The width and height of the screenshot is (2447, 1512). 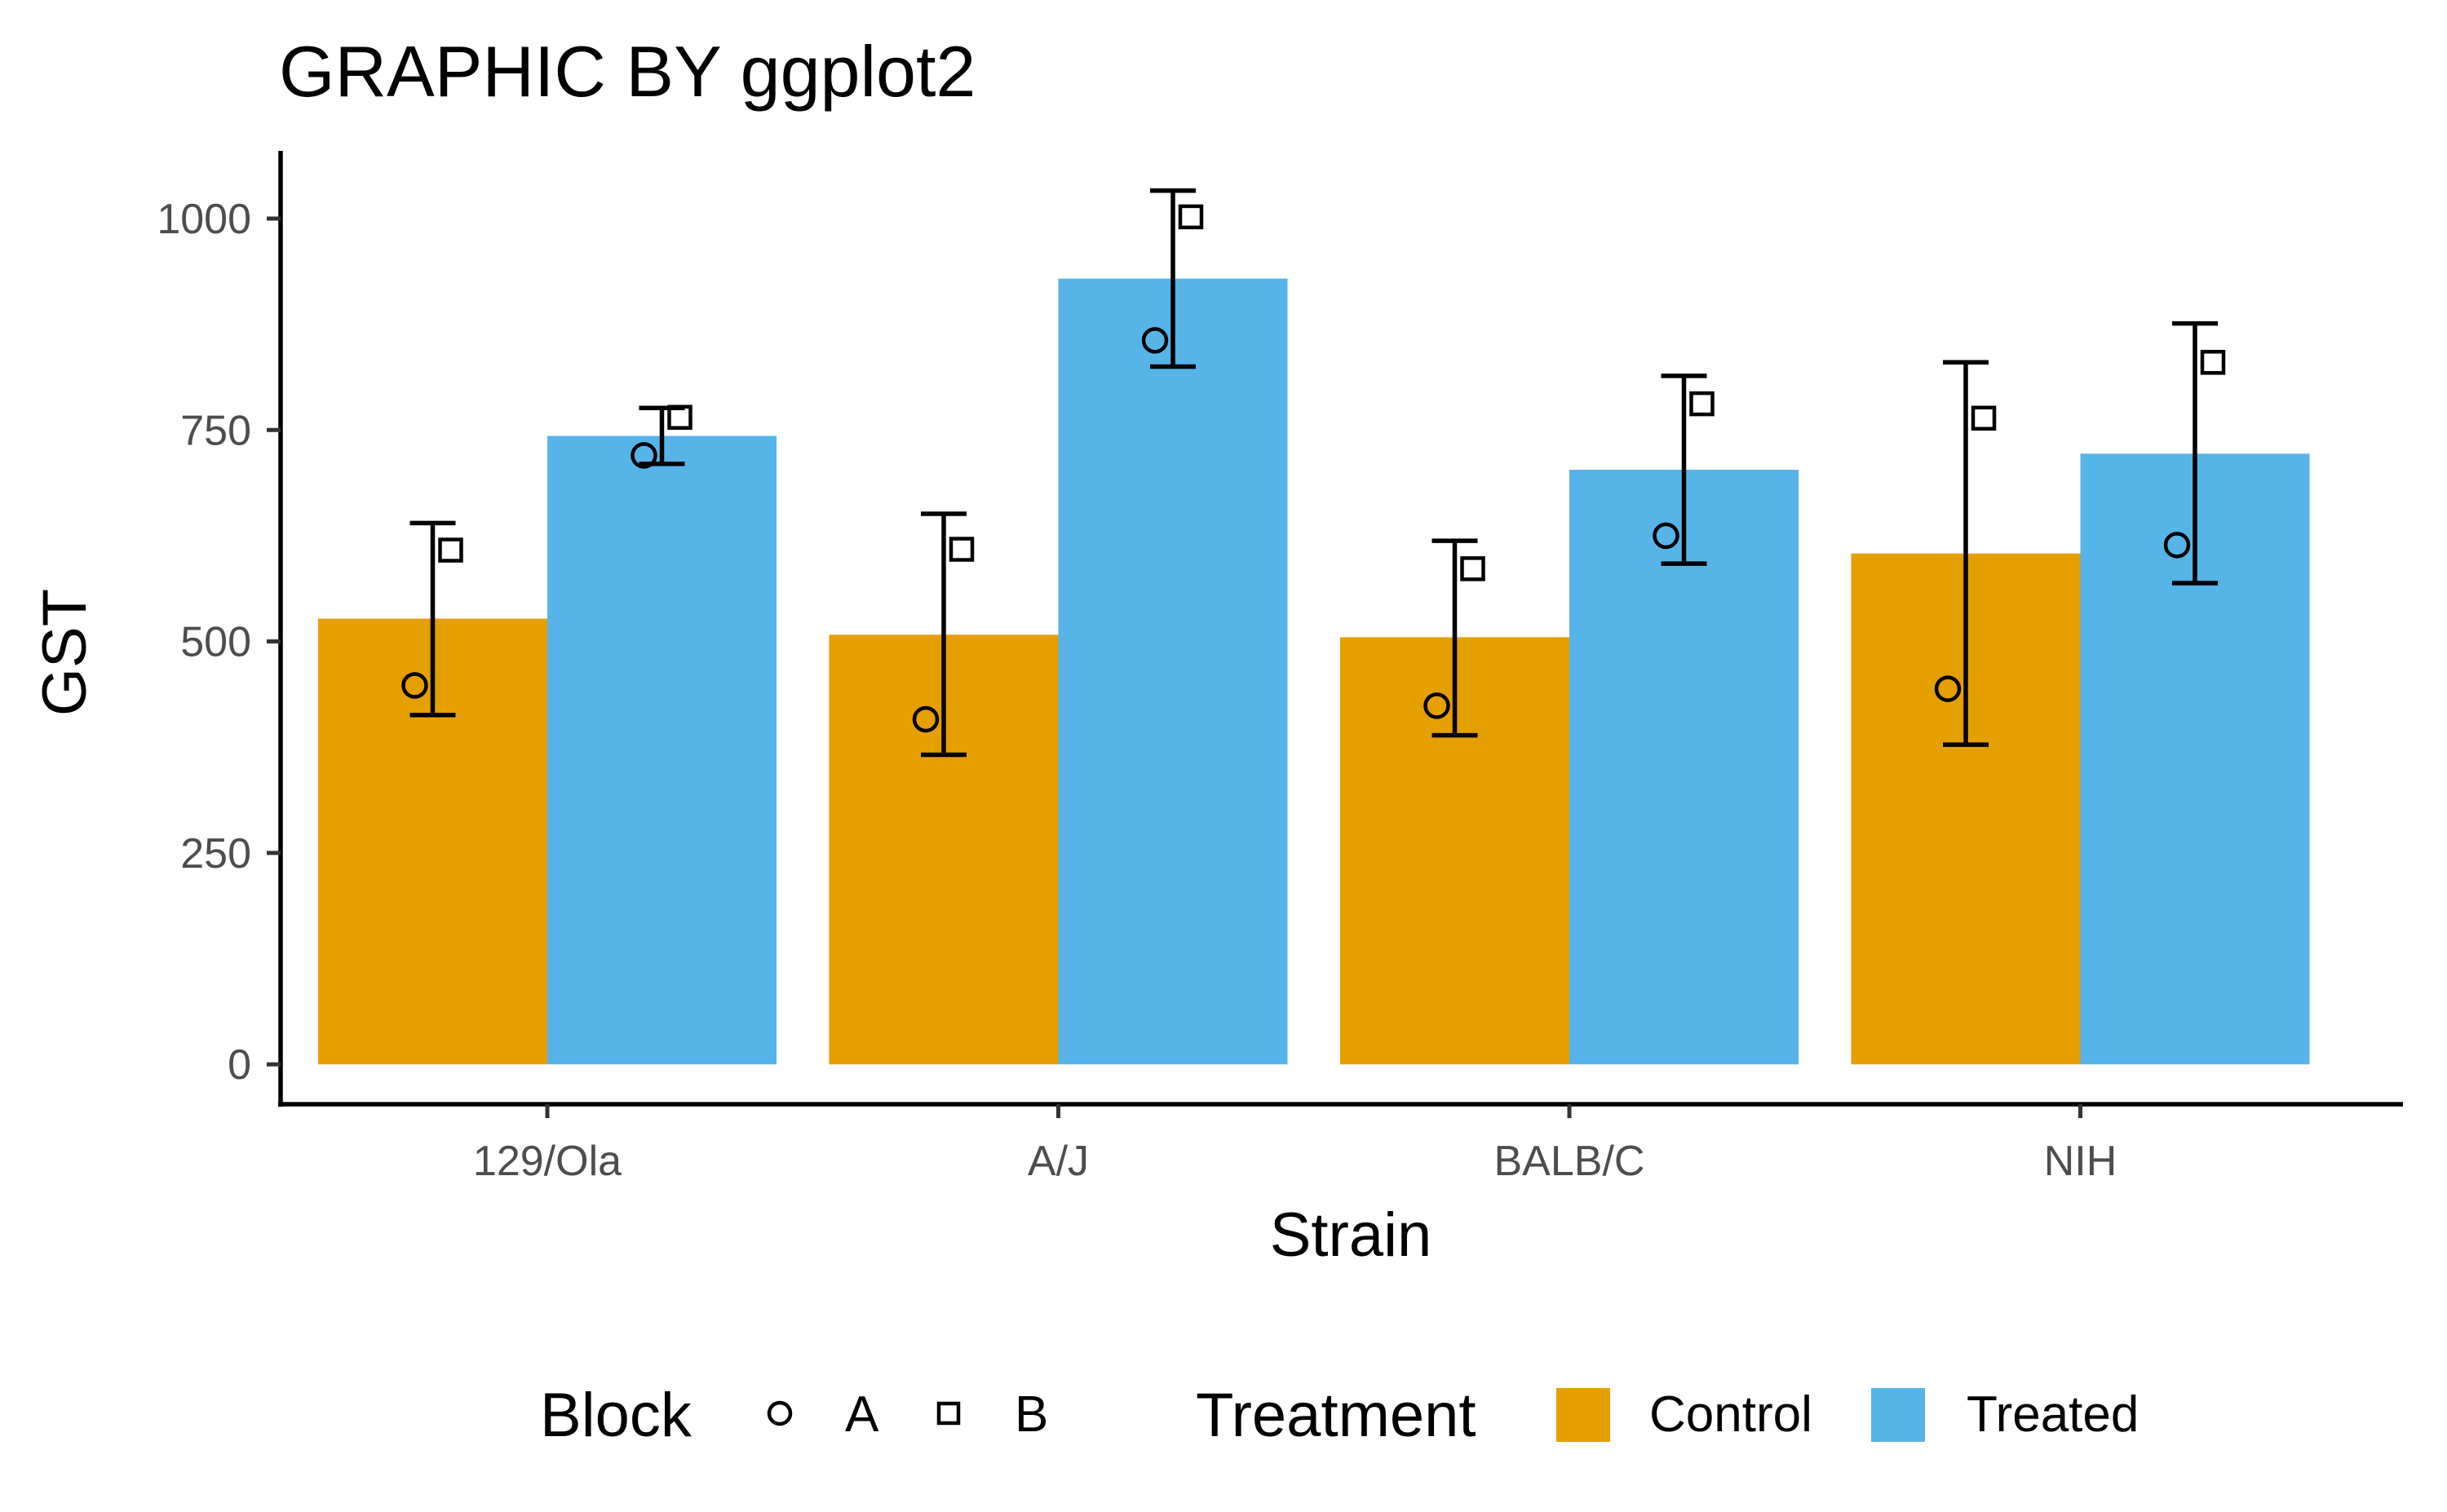 What do you see at coordinates (215, 430) in the screenshot?
I see `y-tick-label: 750` at bounding box center [215, 430].